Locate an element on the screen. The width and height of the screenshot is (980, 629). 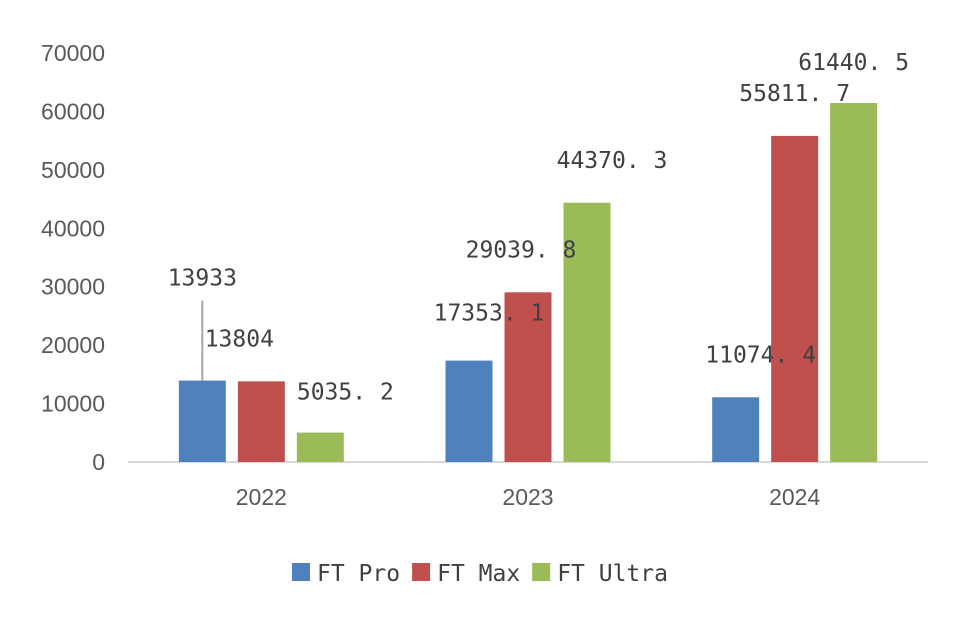
y-tick-label-4: 40000 is located at coordinates (73, 228).